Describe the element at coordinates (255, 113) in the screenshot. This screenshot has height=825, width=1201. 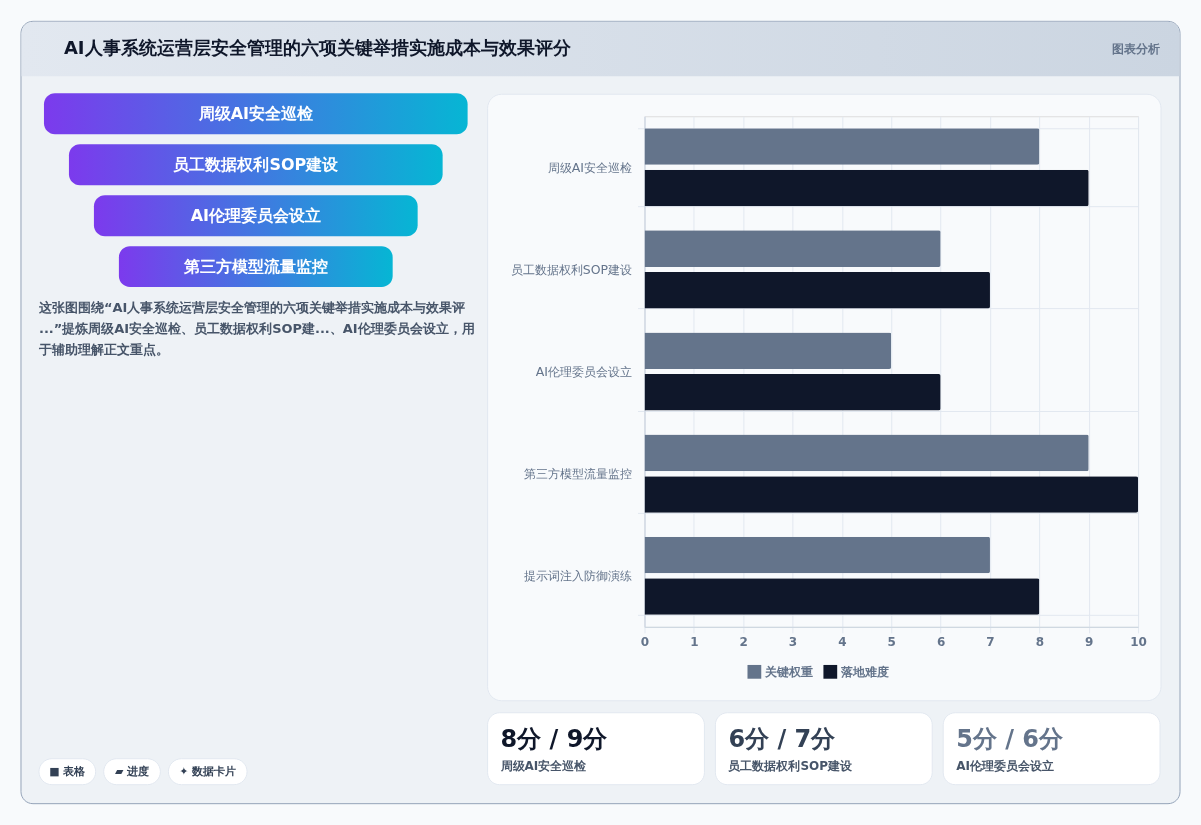
I see `category-label: 周级AI安全巡检` at that location.